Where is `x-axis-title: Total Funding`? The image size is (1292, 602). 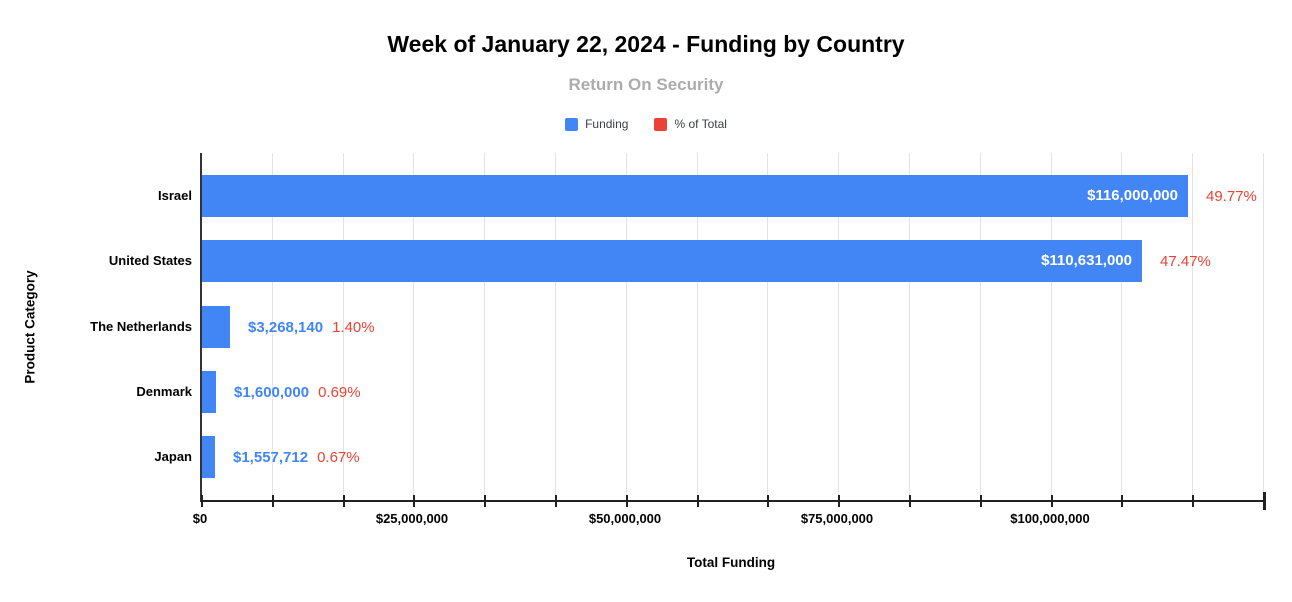 x-axis-title: Total Funding is located at coordinates (731, 562).